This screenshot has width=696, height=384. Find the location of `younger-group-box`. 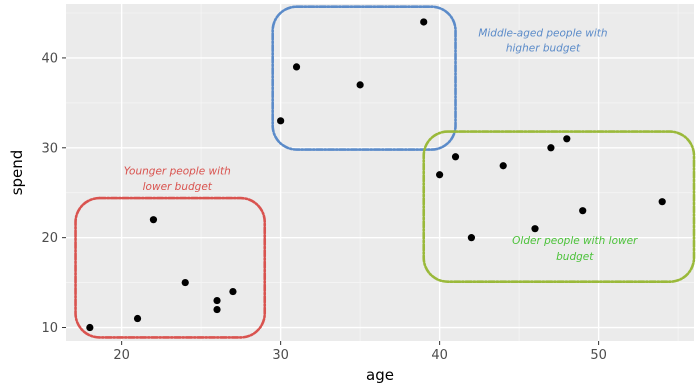

younger-group-box is located at coordinates (170, 267).